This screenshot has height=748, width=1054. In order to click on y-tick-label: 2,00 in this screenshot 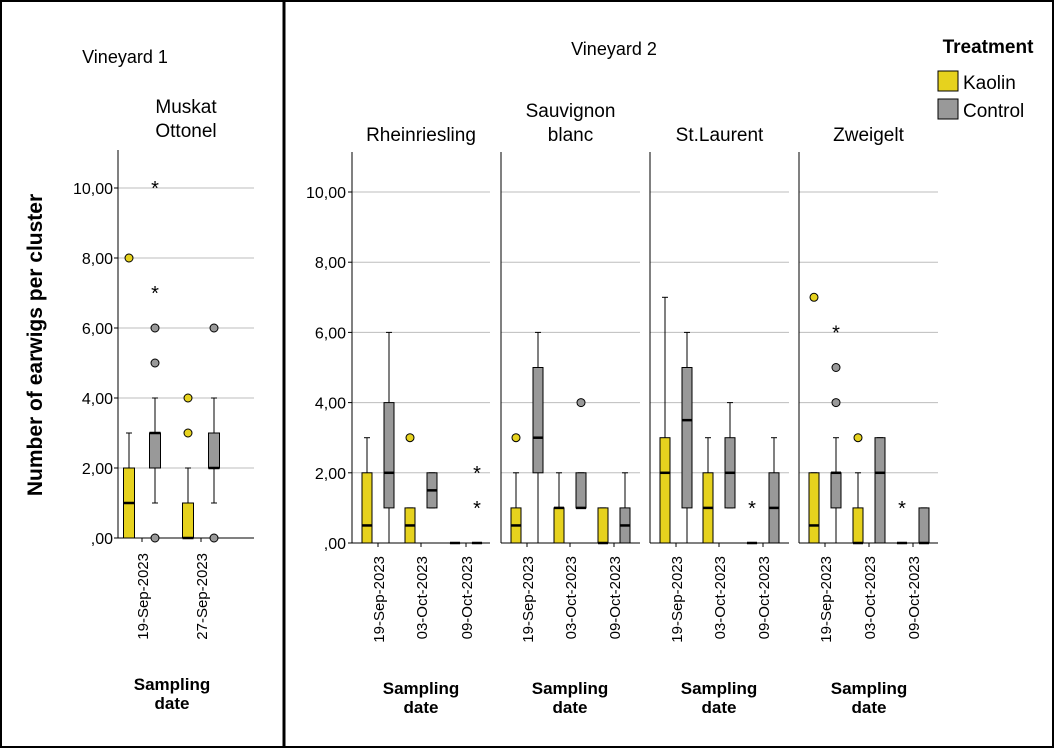, I will do `click(330, 474)`.